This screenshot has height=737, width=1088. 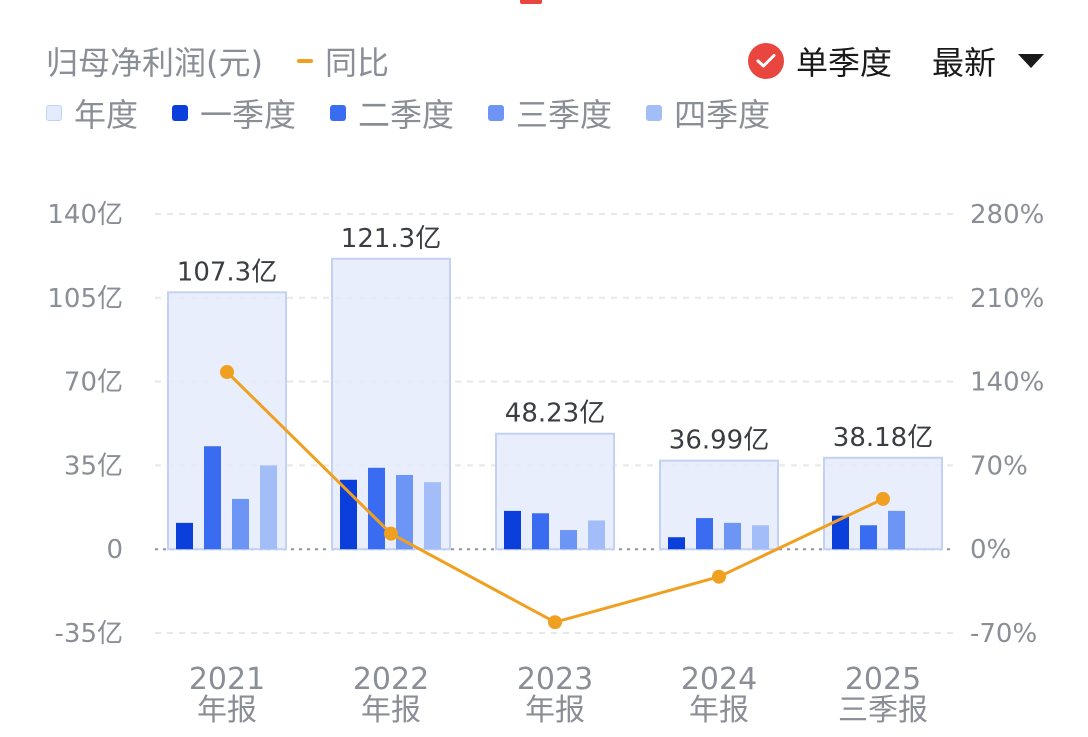 What do you see at coordinates (1003, 634) in the screenshot?
I see `y-right-tick-label: -70%` at bounding box center [1003, 634].